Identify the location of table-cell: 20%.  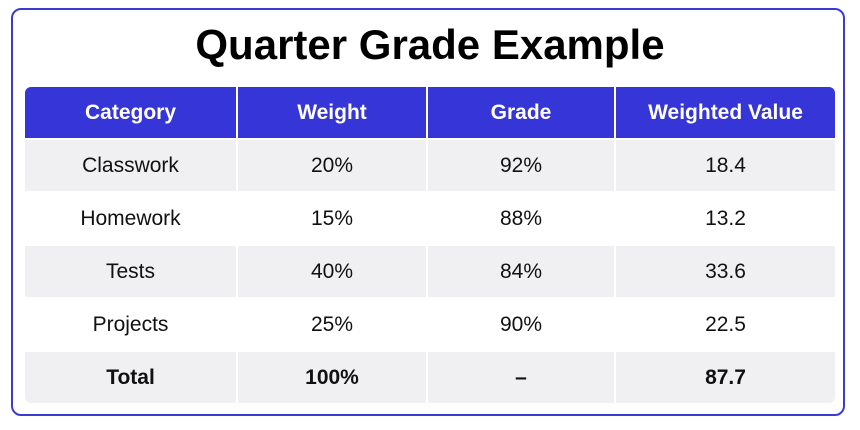
(331, 165).